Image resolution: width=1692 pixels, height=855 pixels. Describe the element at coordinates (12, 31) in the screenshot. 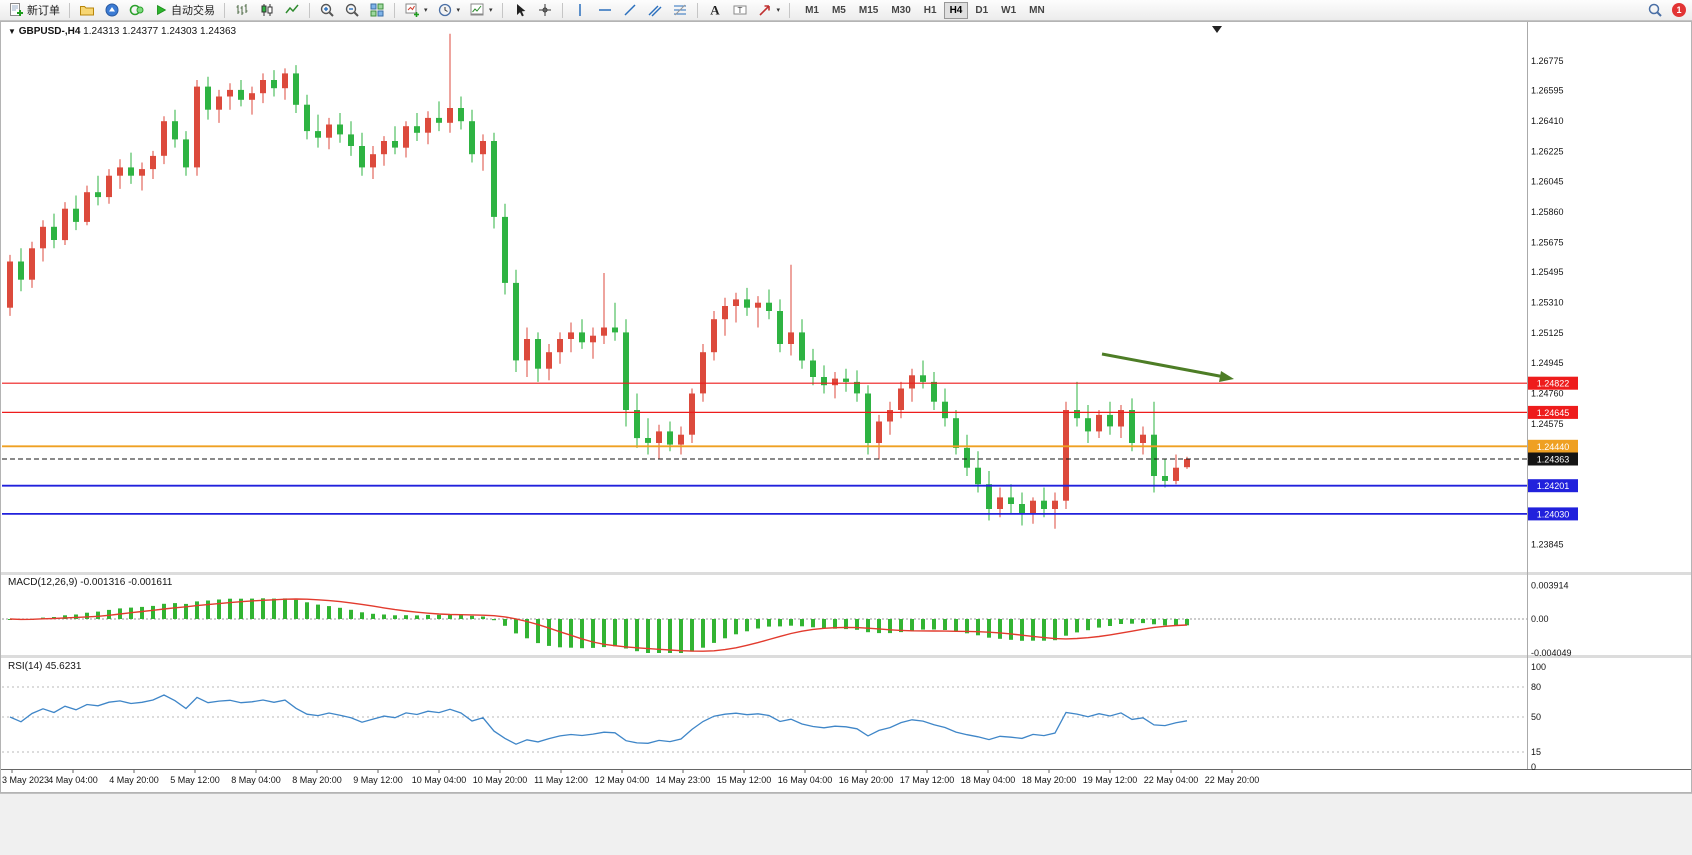

I see `chart-collapse-icon: ▼` at that location.